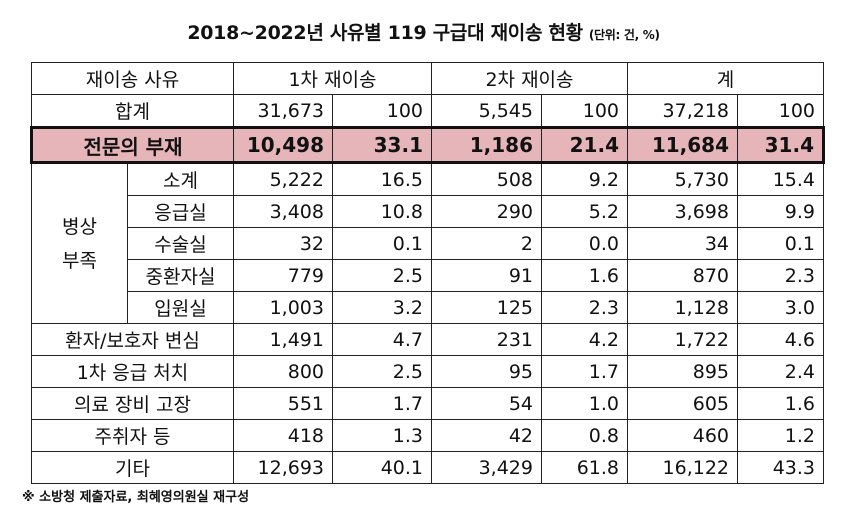 The image size is (847, 525). I want to click on header-reason: 재이송 사유, so click(132, 78).